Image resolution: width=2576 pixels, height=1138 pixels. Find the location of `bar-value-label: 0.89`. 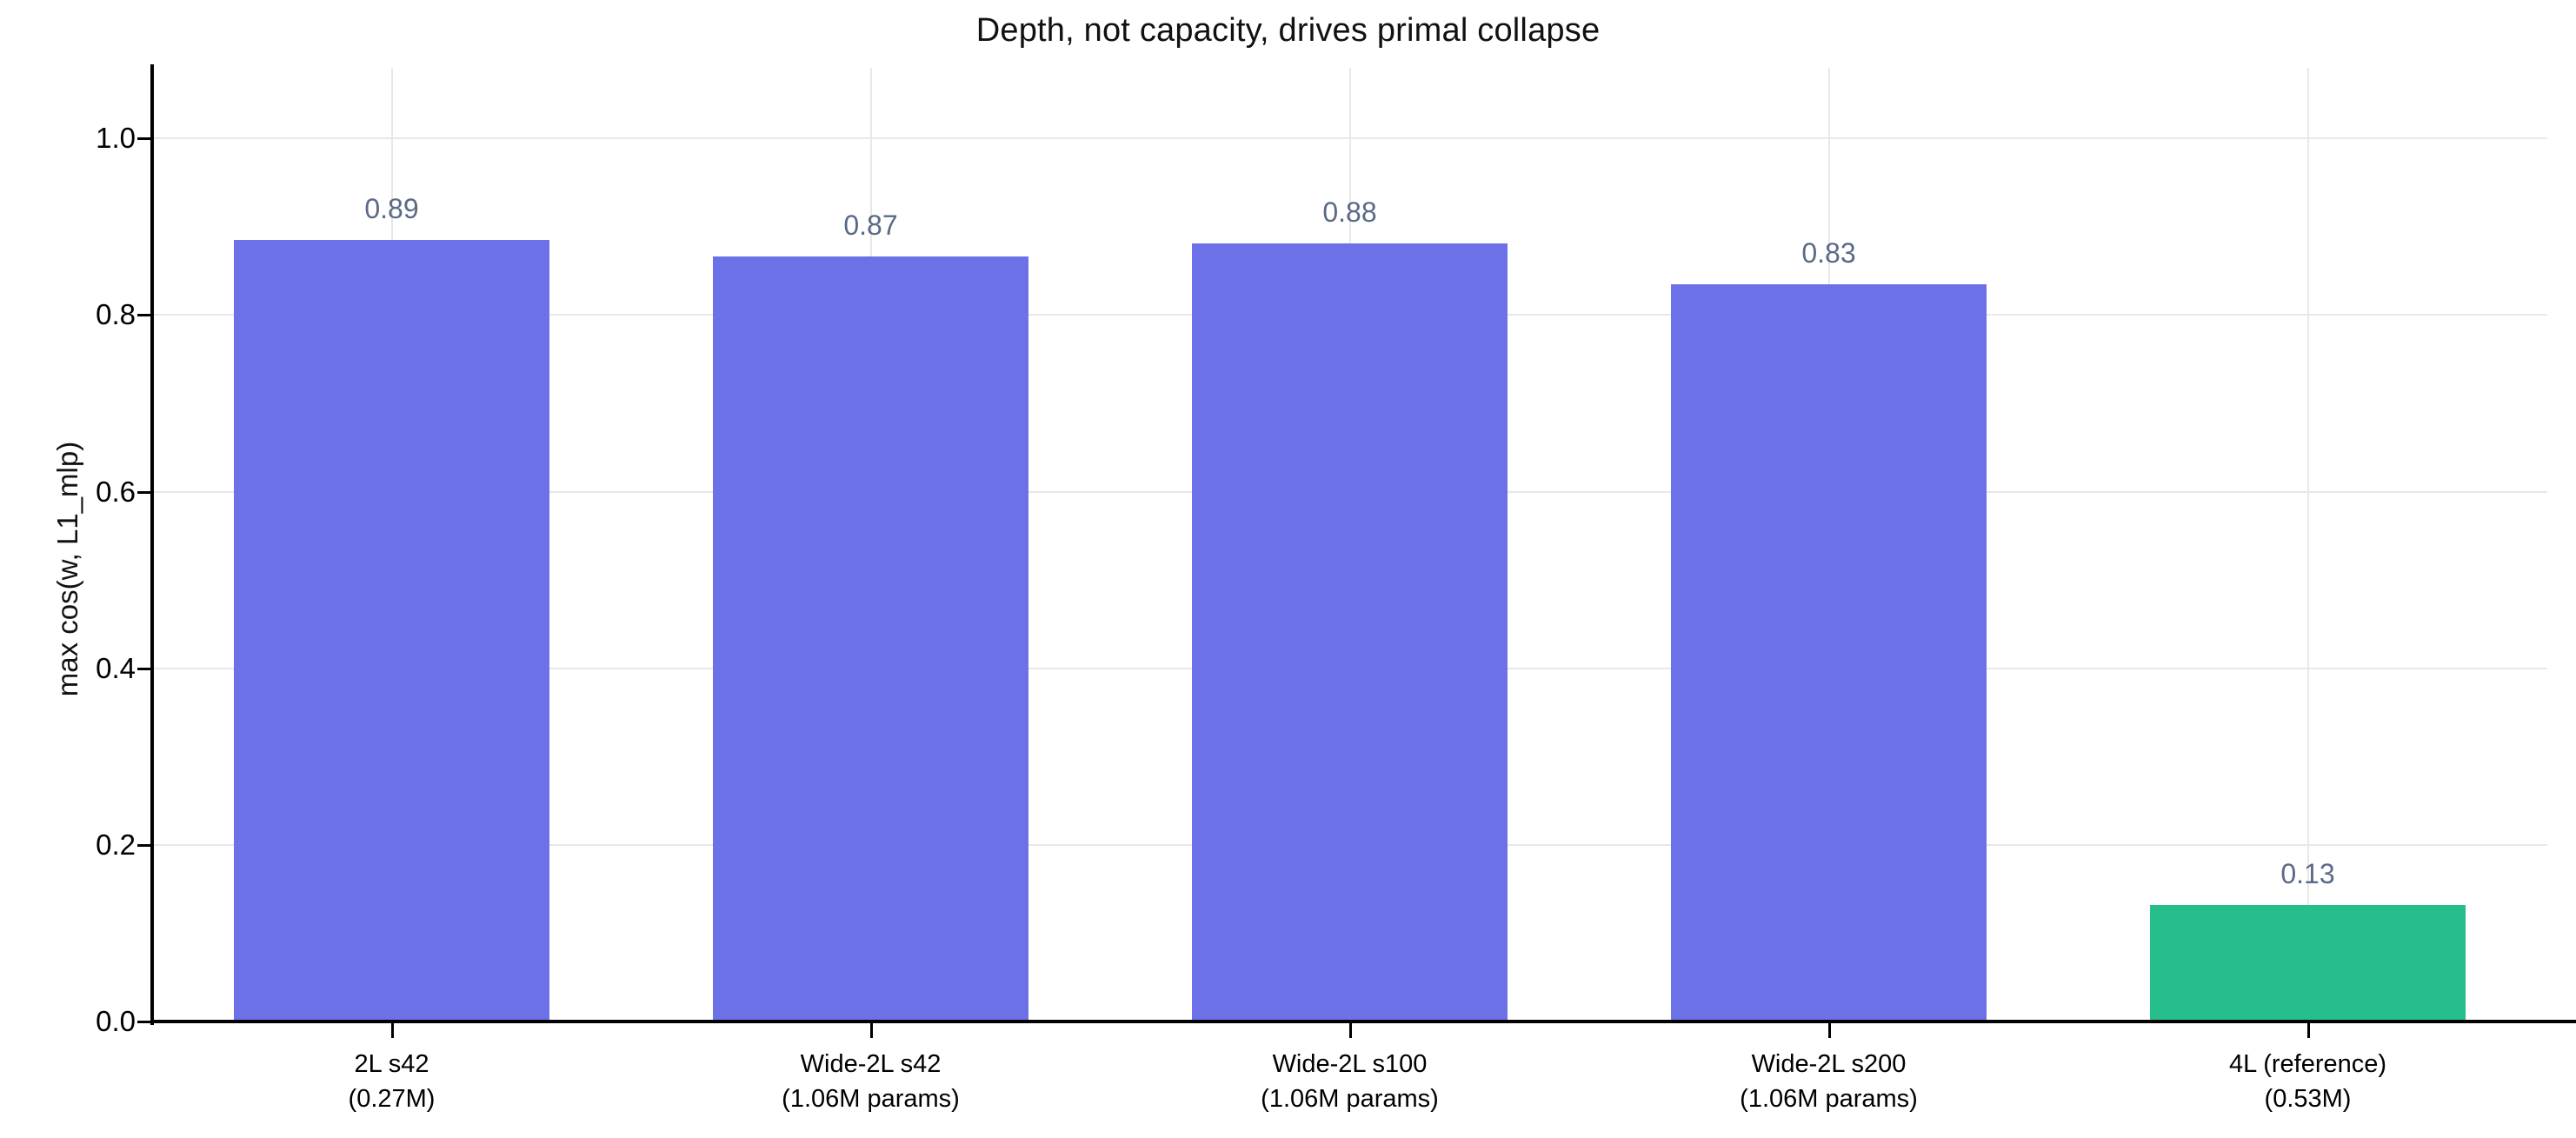

bar-value-label: 0.89 is located at coordinates (391, 209).